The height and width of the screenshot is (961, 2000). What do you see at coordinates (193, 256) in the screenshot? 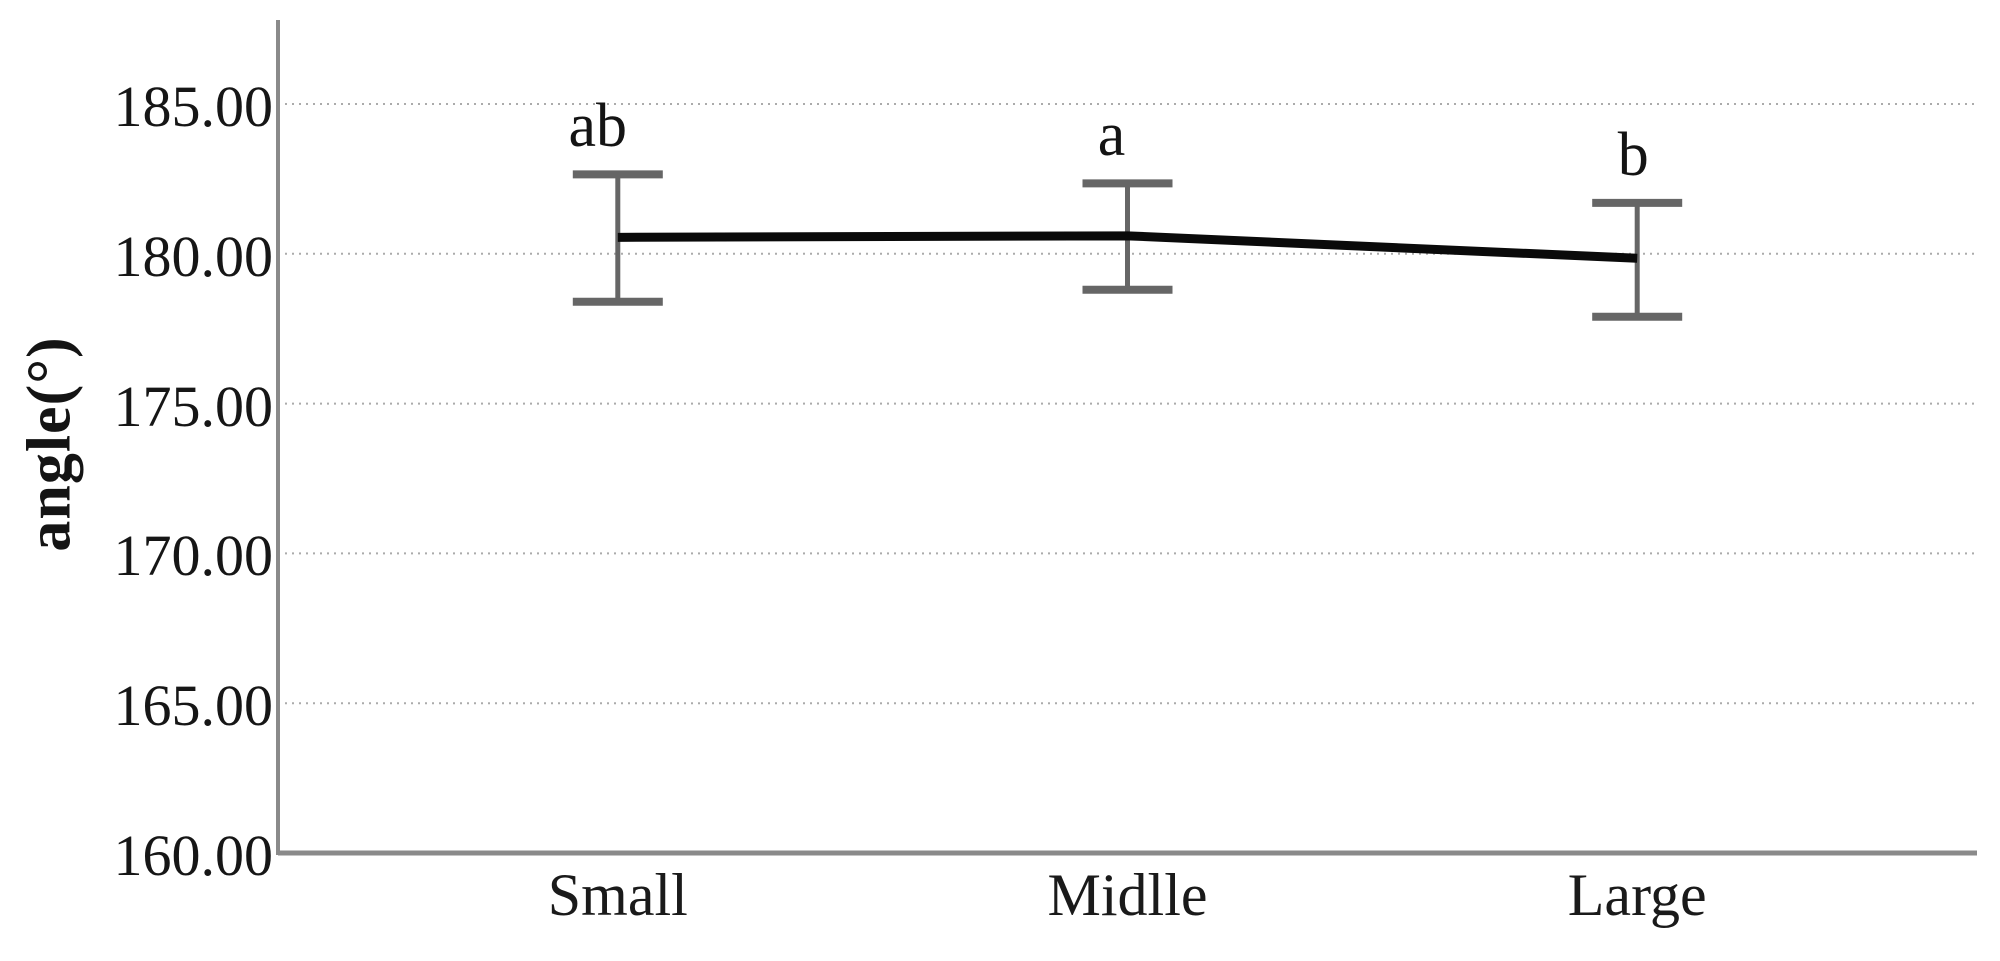
I see `y-tick-label: 180.00` at bounding box center [193, 256].